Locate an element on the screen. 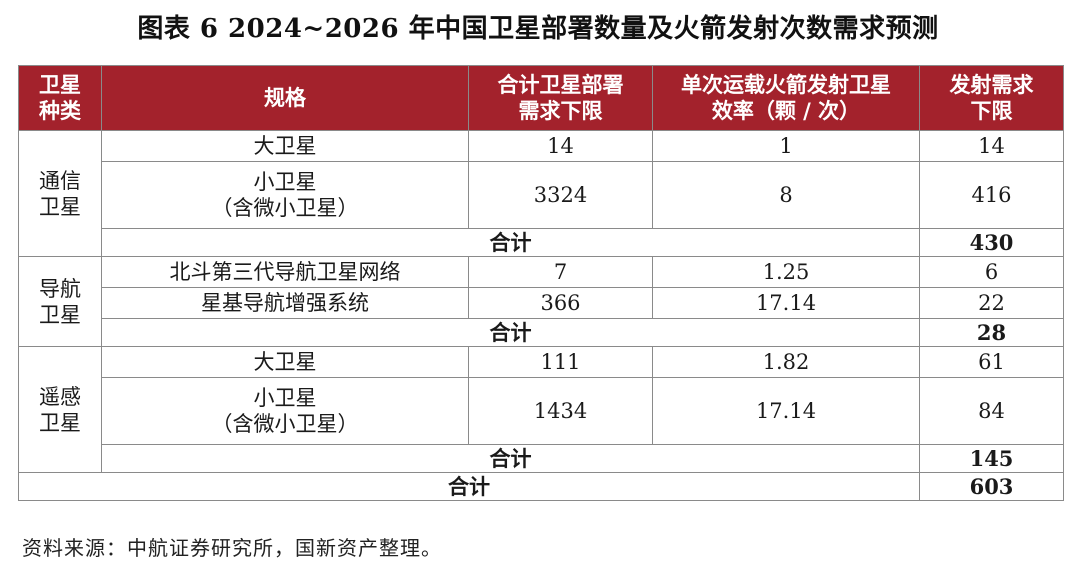  grand-total-value: 603 is located at coordinates (991, 486).